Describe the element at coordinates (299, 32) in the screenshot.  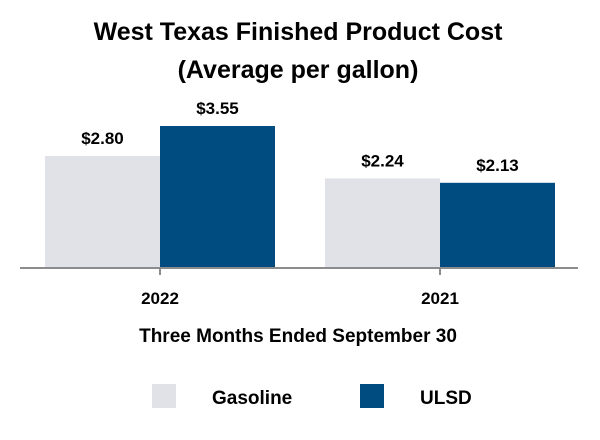
I see `chart-title: West Texas Finished Product Cost` at that location.